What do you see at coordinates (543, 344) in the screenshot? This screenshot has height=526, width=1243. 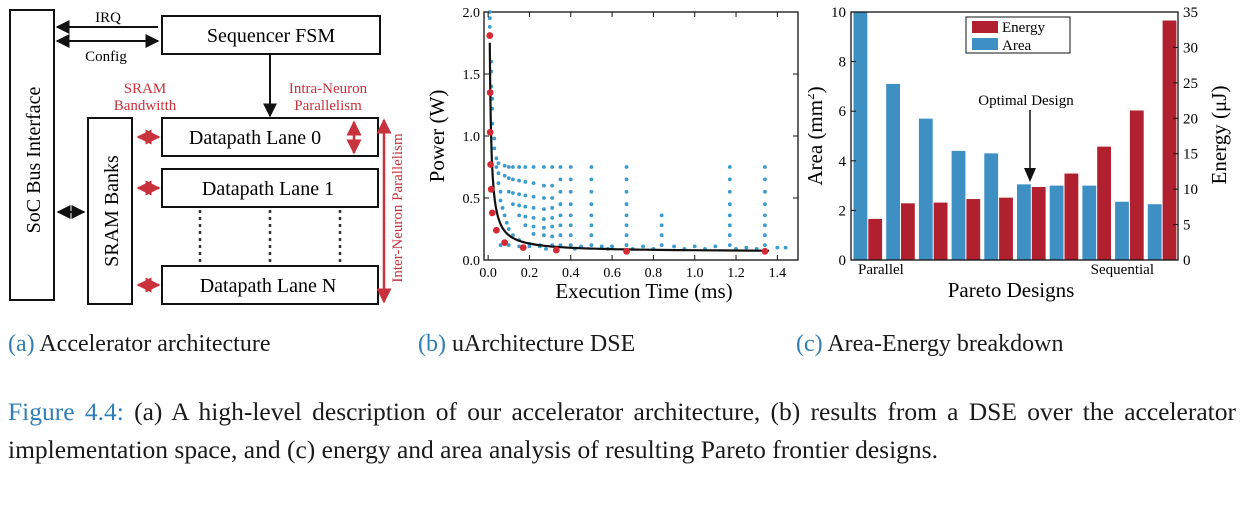 I see `subcaption-b-text: uArchitecture DSE` at bounding box center [543, 344].